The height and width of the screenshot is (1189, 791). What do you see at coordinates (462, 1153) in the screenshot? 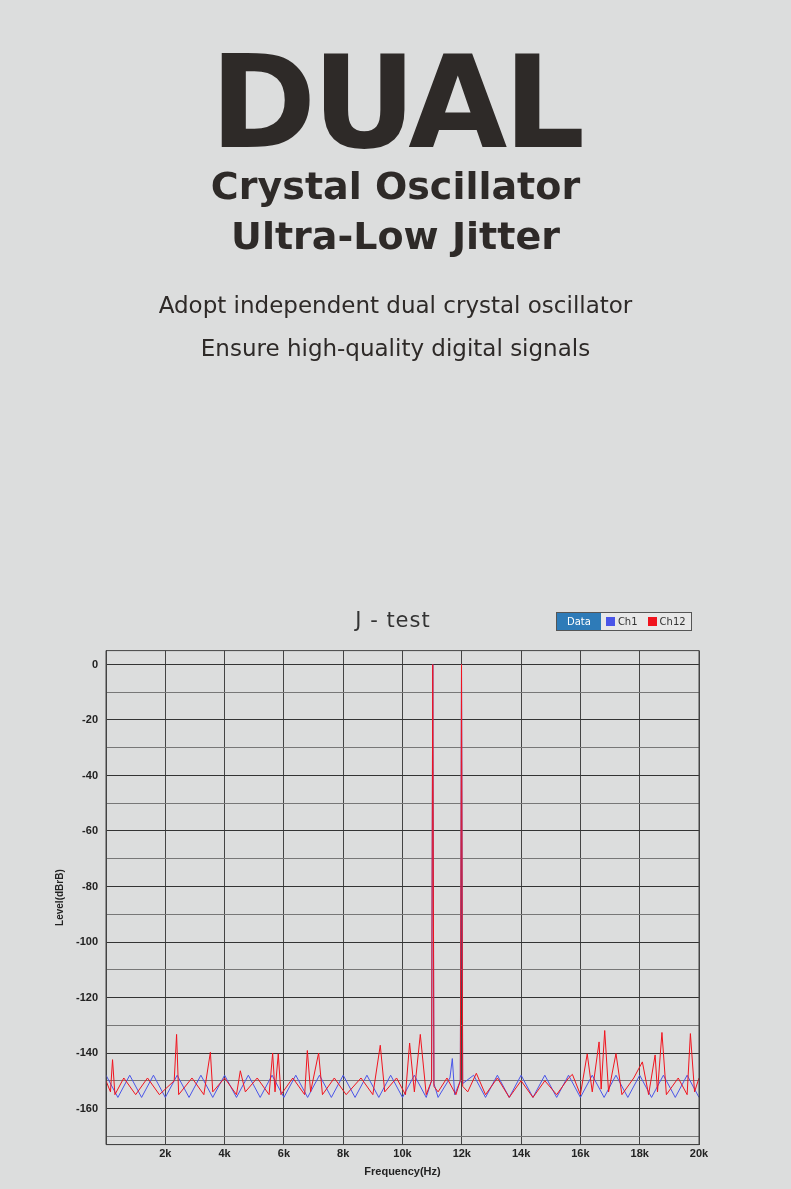
I see `x-tick-label: 12k` at bounding box center [462, 1153].